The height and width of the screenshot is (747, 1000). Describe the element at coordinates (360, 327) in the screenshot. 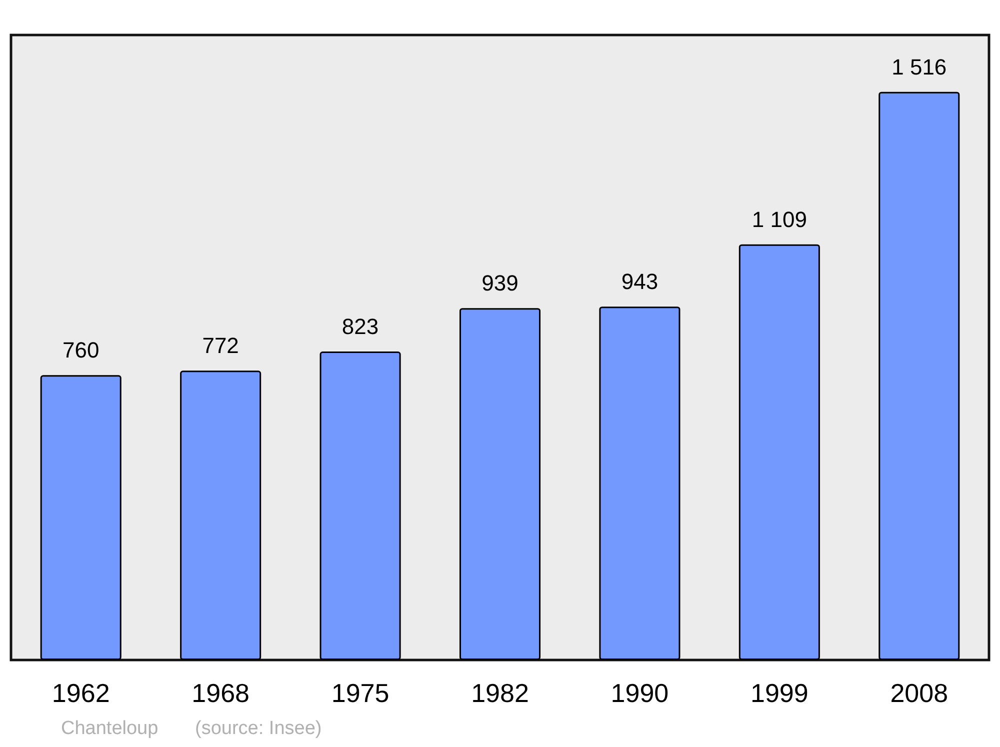

I see `data-label: 823` at that location.